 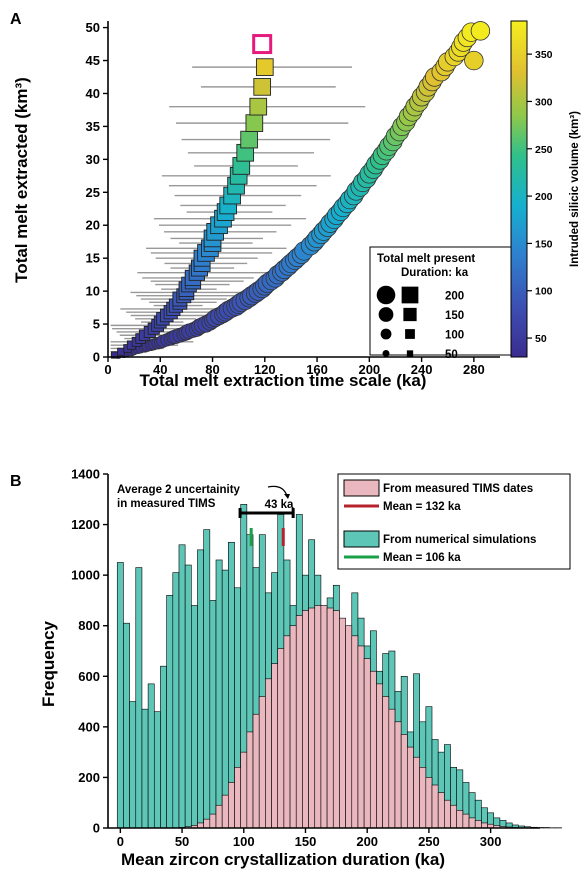 I want to click on y-axis-label: Frequency, so click(x=48, y=663).